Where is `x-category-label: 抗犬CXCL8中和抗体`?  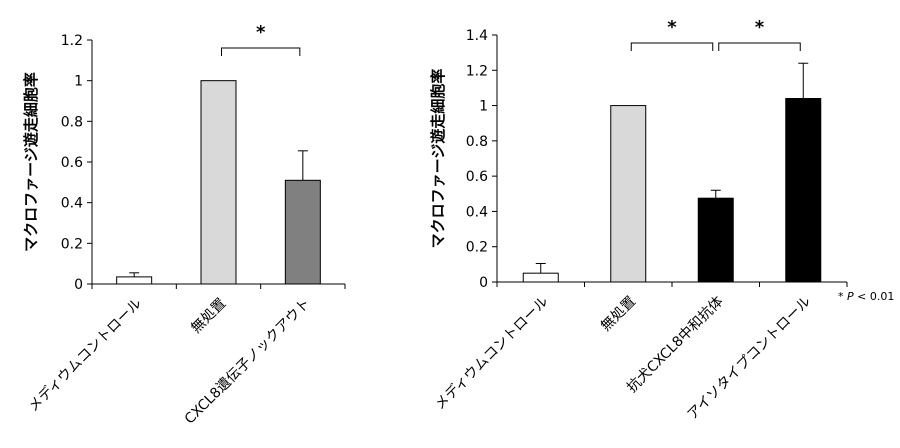
x-category-label: 抗犬CXCL8中和抗体 is located at coordinates (675, 345).